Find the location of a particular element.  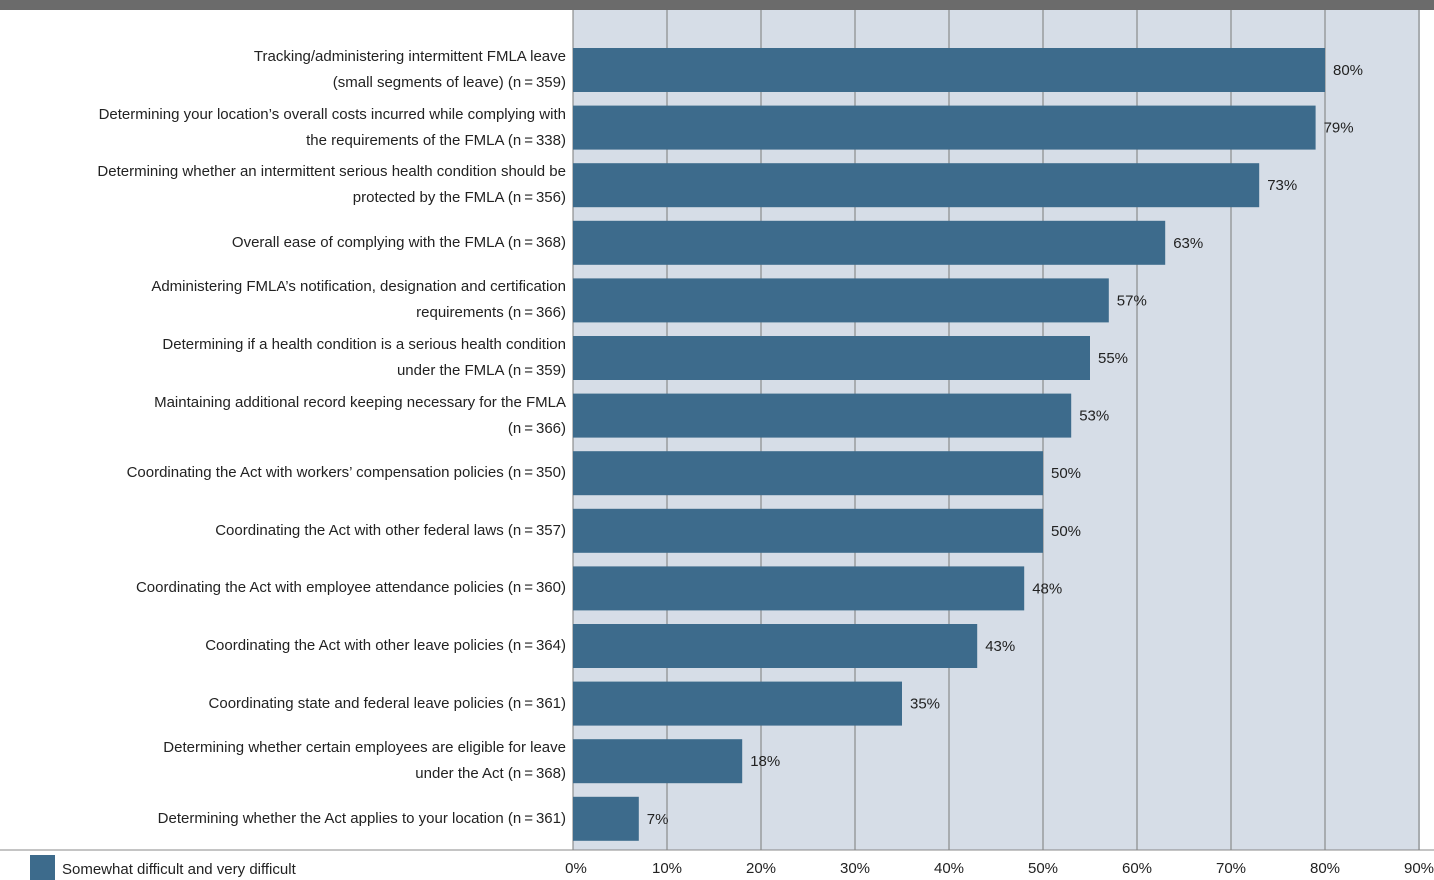

x-tick-label: 70% is located at coordinates (1231, 868).